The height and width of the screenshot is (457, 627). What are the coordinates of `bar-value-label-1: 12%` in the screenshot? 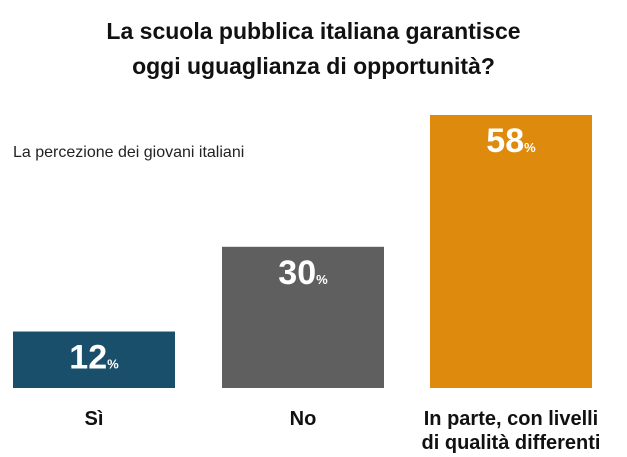 It's located at (94, 358).